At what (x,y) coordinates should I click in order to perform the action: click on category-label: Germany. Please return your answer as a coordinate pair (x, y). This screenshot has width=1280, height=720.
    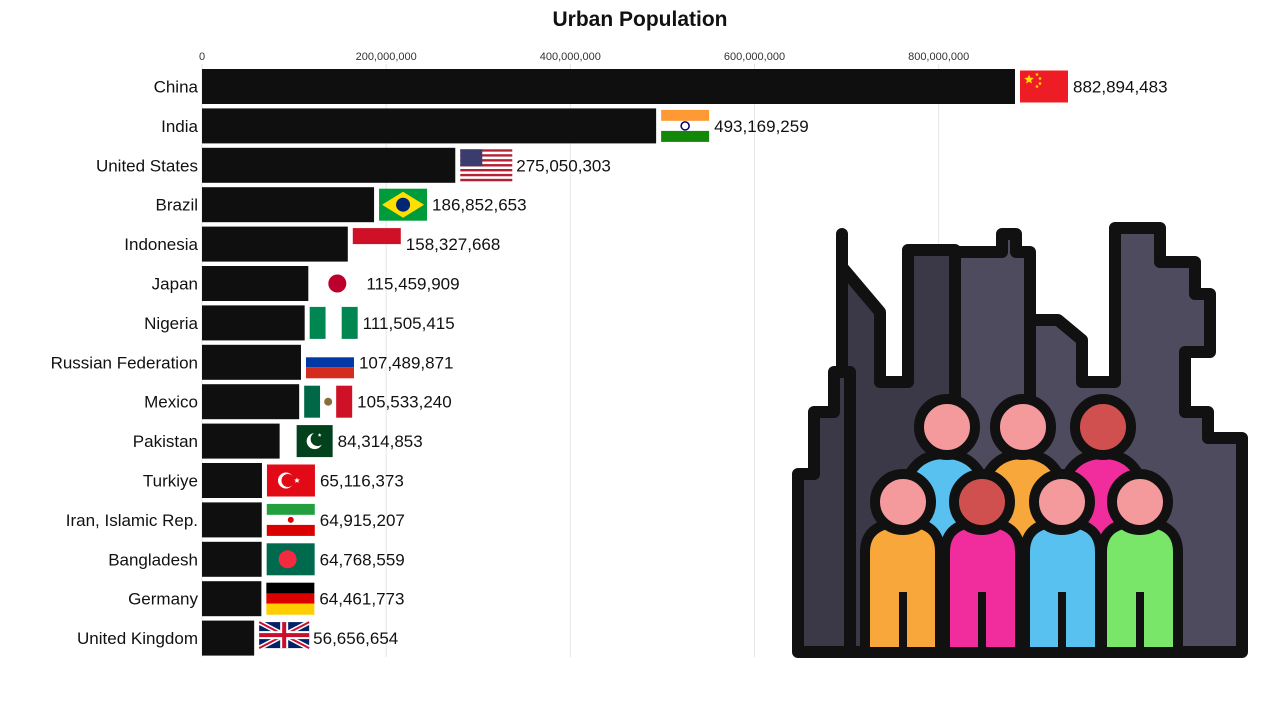
    Looking at the image, I should click on (163, 599).